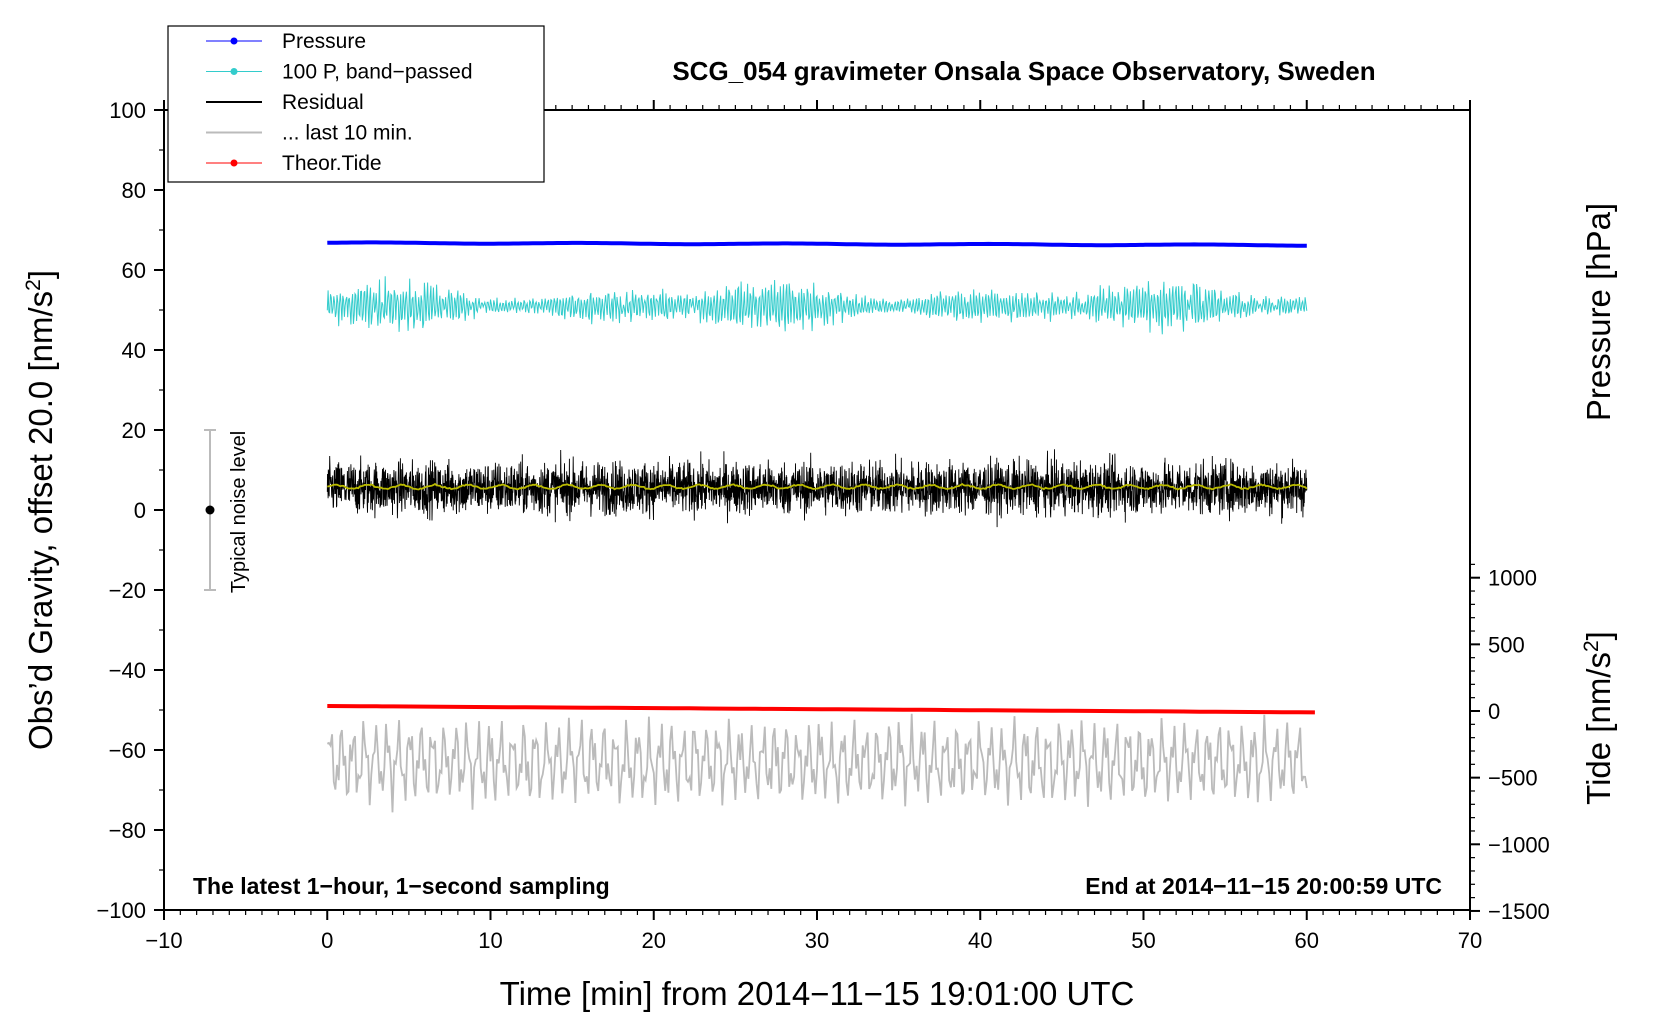 The width and height of the screenshot is (1660, 1025). What do you see at coordinates (327, 940) in the screenshot?
I see `x-tick-label: 0` at bounding box center [327, 940].